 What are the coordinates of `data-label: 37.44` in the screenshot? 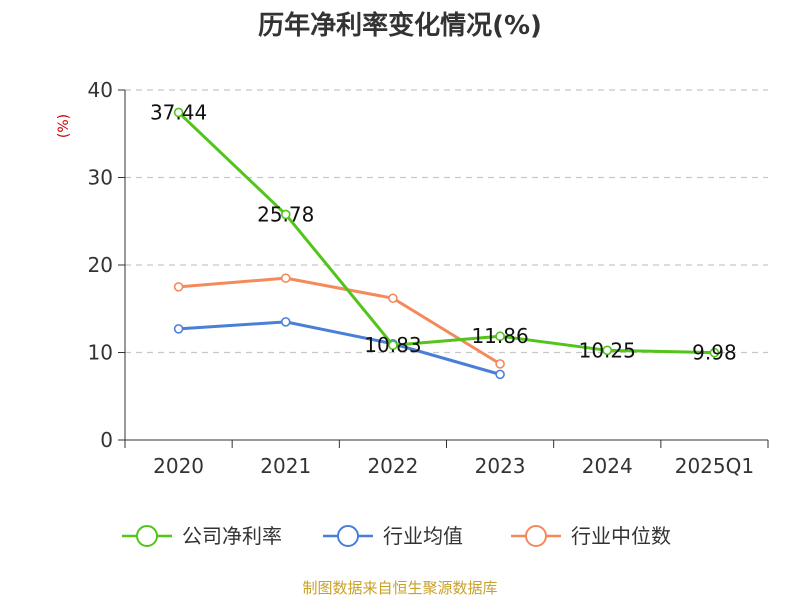 It's located at (178, 112).